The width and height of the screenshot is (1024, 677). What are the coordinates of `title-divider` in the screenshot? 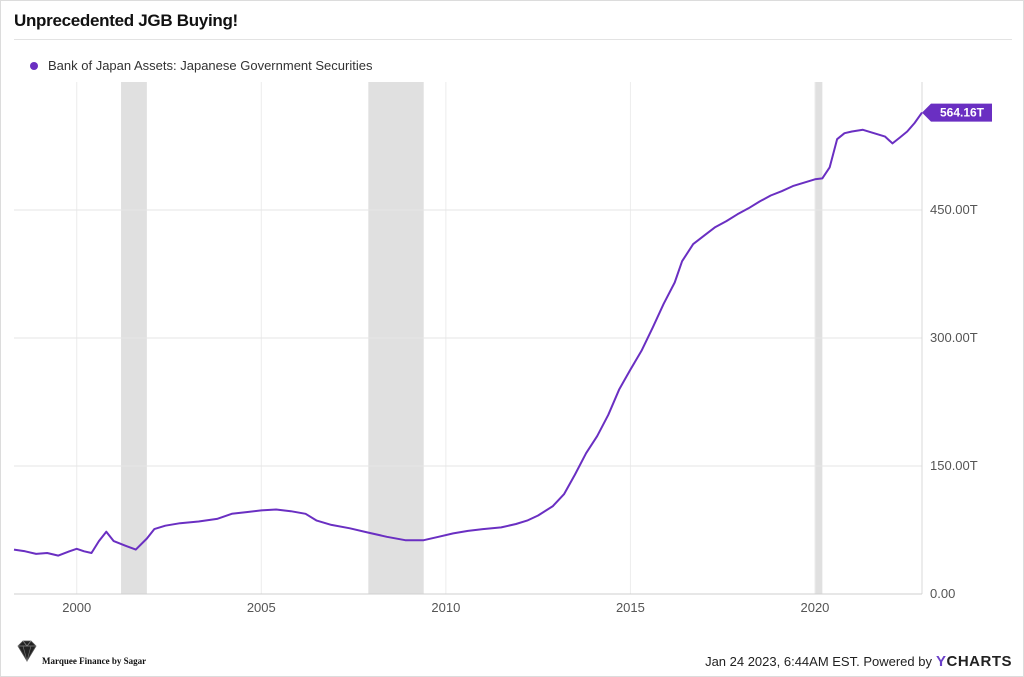 It's located at (513, 39).